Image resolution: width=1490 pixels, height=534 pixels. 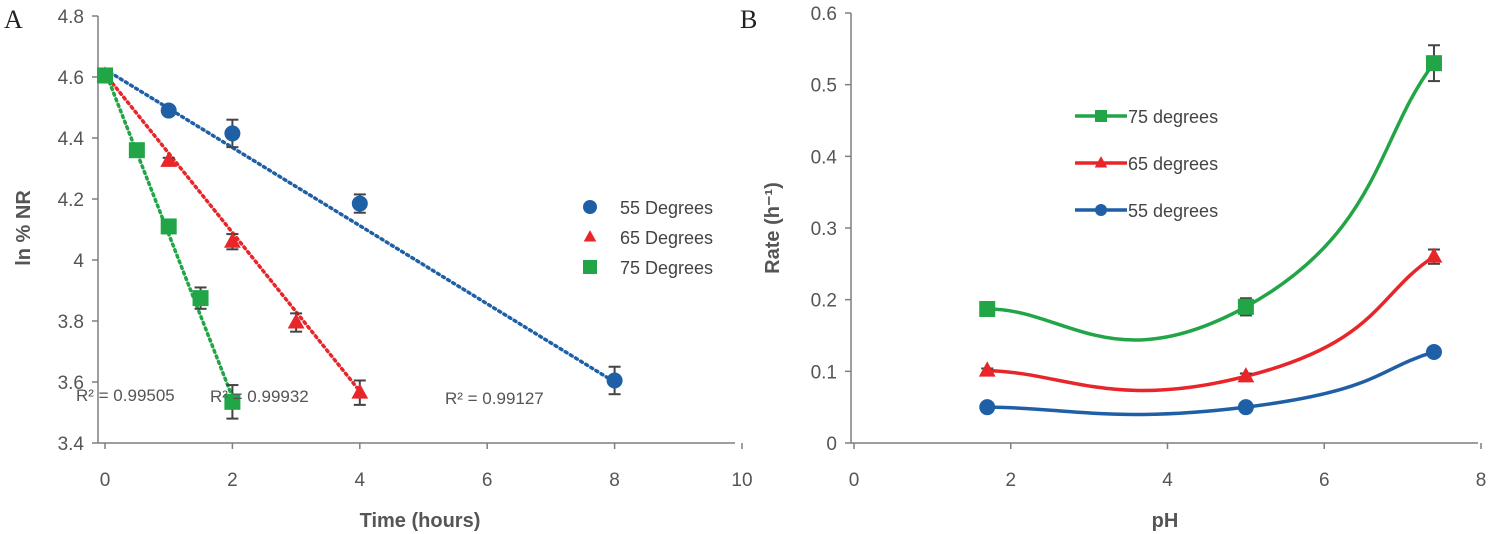 What do you see at coordinates (420, 521) in the screenshot?
I see `panel-a-x-axis-title: Time (hours)` at bounding box center [420, 521].